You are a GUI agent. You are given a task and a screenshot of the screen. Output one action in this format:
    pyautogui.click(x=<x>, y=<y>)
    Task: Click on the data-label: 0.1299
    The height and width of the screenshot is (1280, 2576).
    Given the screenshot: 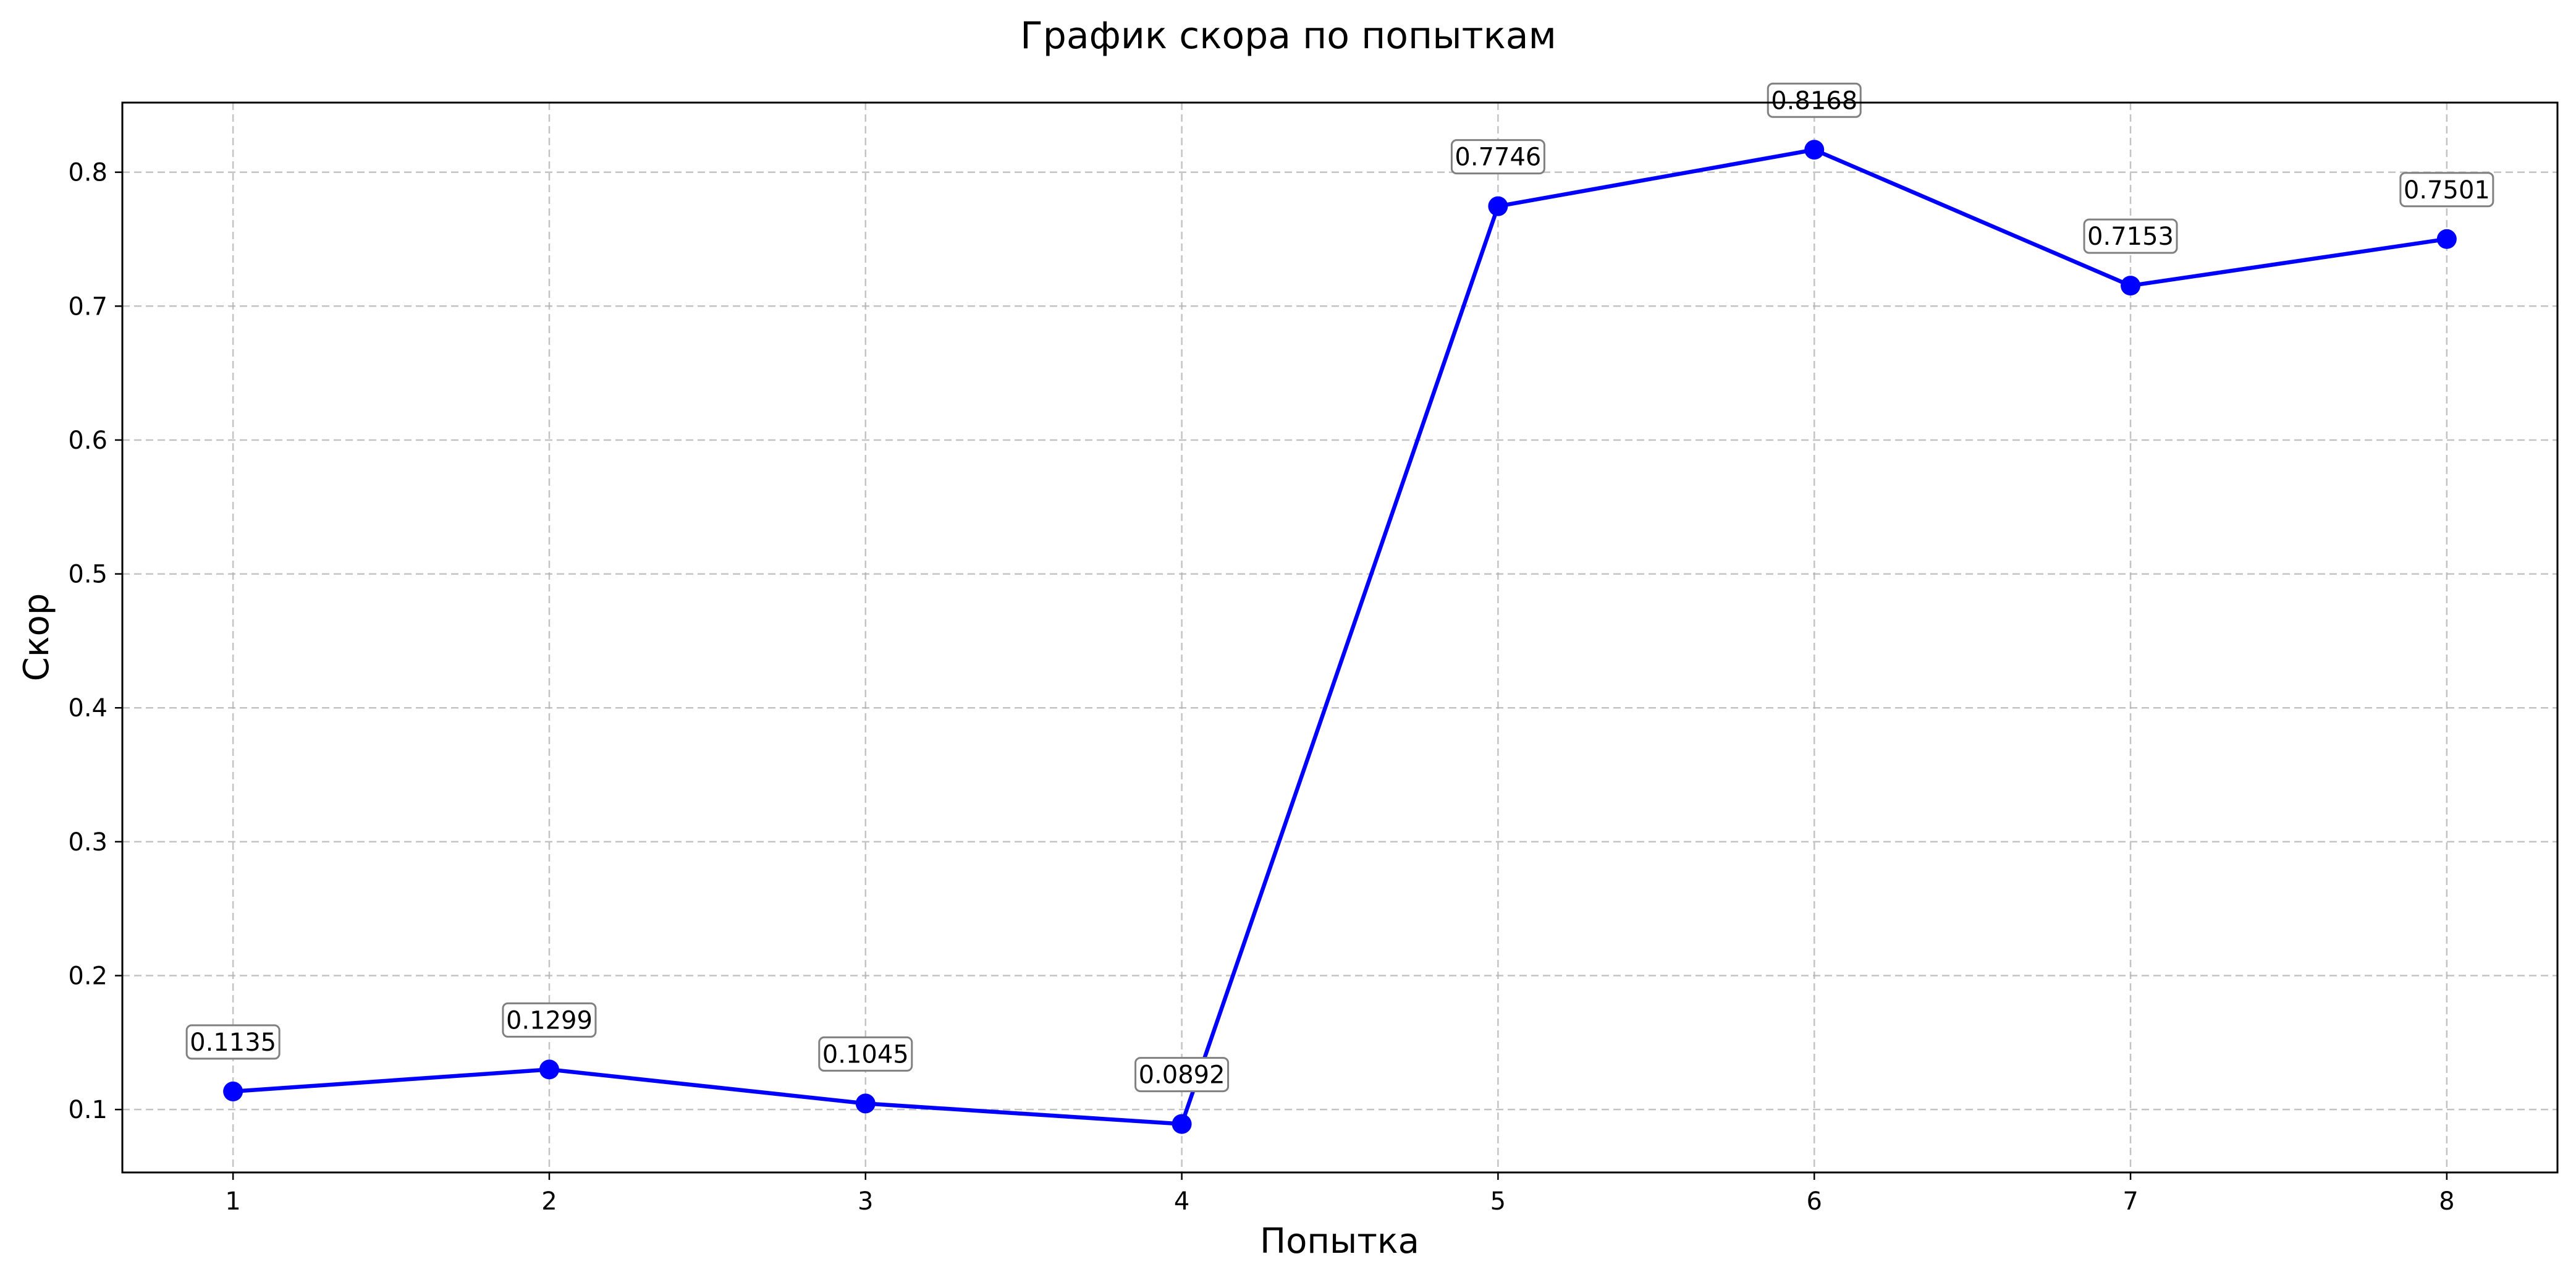 What is the action you would take?
    pyautogui.click(x=549, y=1020)
    